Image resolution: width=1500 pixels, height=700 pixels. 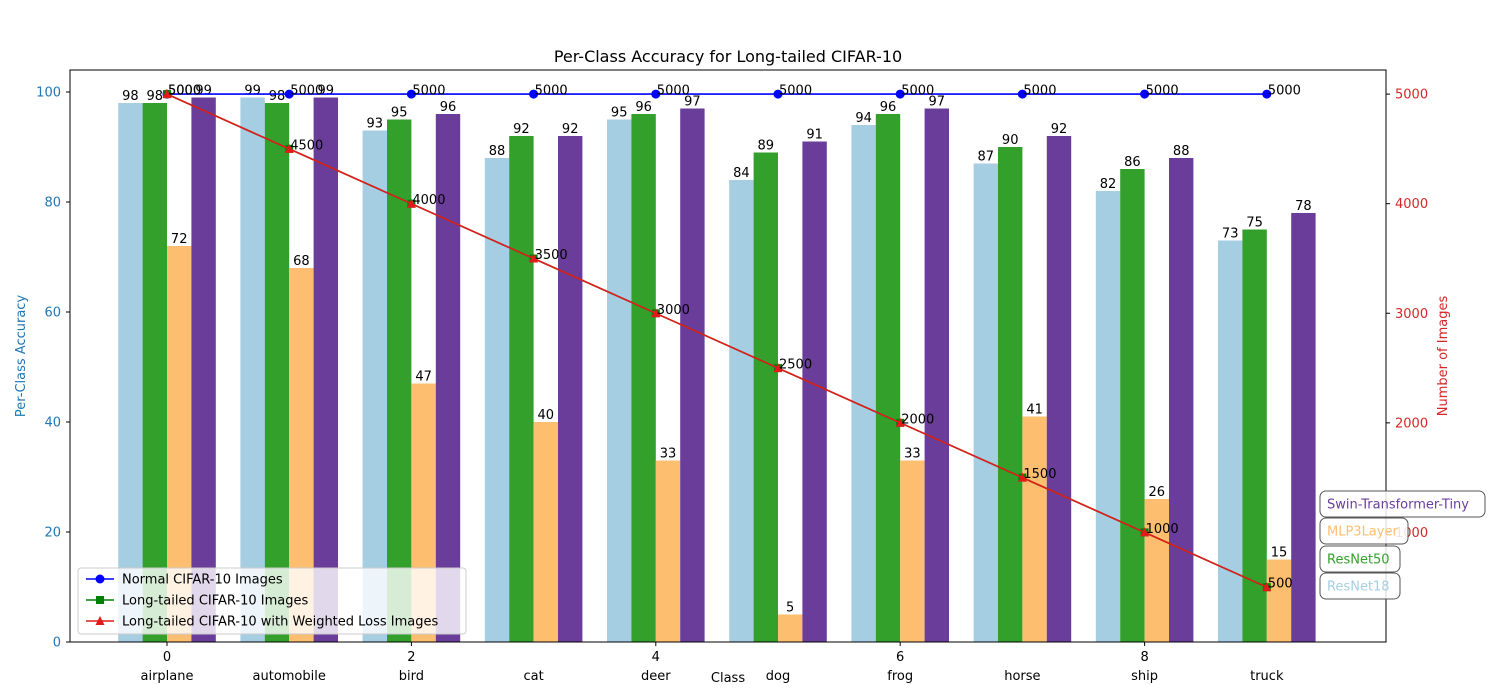 What do you see at coordinates (411, 676) in the screenshot?
I see `x-category-label: bird` at bounding box center [411, 676].